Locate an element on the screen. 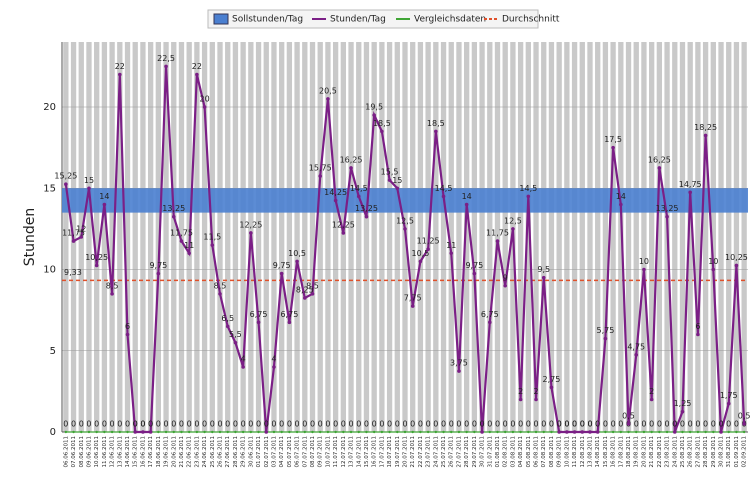  data-label: 15,25 is located at coordinates (65, 176).